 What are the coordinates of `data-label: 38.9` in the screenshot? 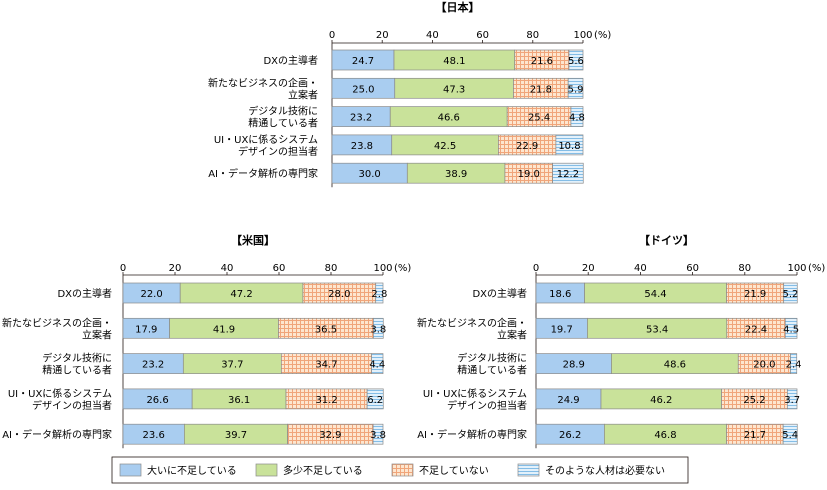 It's located at (456, 174).